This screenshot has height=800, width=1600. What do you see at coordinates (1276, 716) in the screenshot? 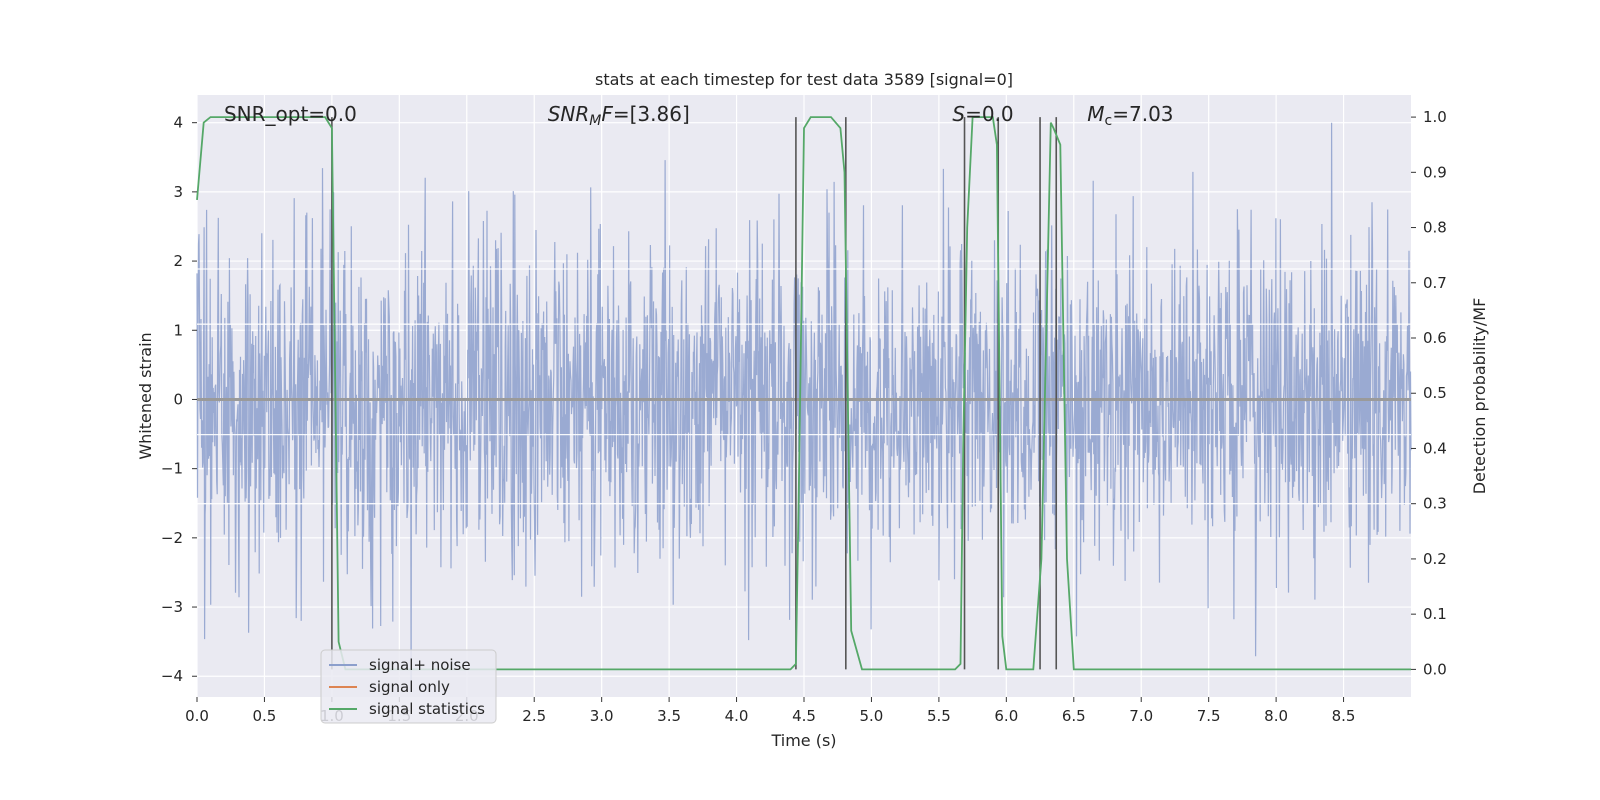
I see `x-tick-label: 8.0` at bounding box center [1276, 716].